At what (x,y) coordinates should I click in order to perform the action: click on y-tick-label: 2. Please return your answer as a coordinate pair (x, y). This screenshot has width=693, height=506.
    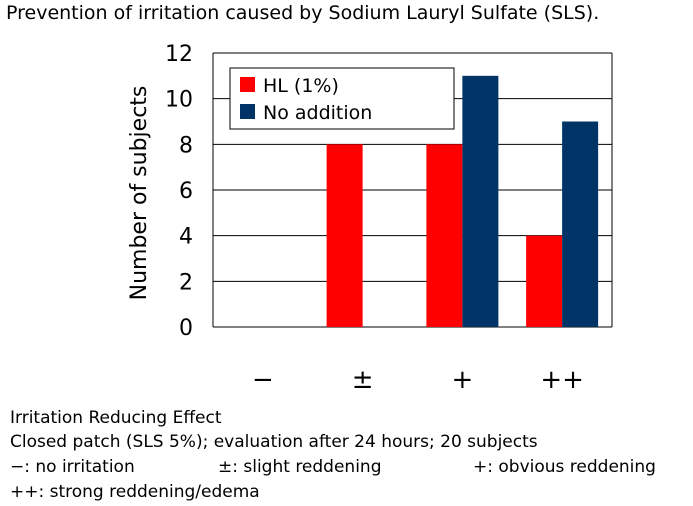
    Looking at the image, I should click on (186, 282).